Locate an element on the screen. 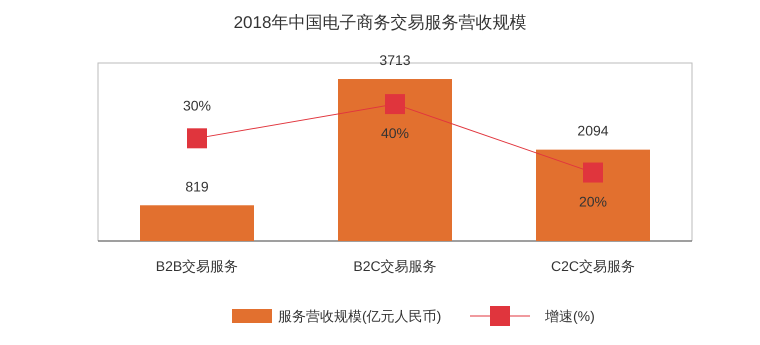 This screenshot has width=760, height=345. data-label: 40% is located at coordinates (395, 133).